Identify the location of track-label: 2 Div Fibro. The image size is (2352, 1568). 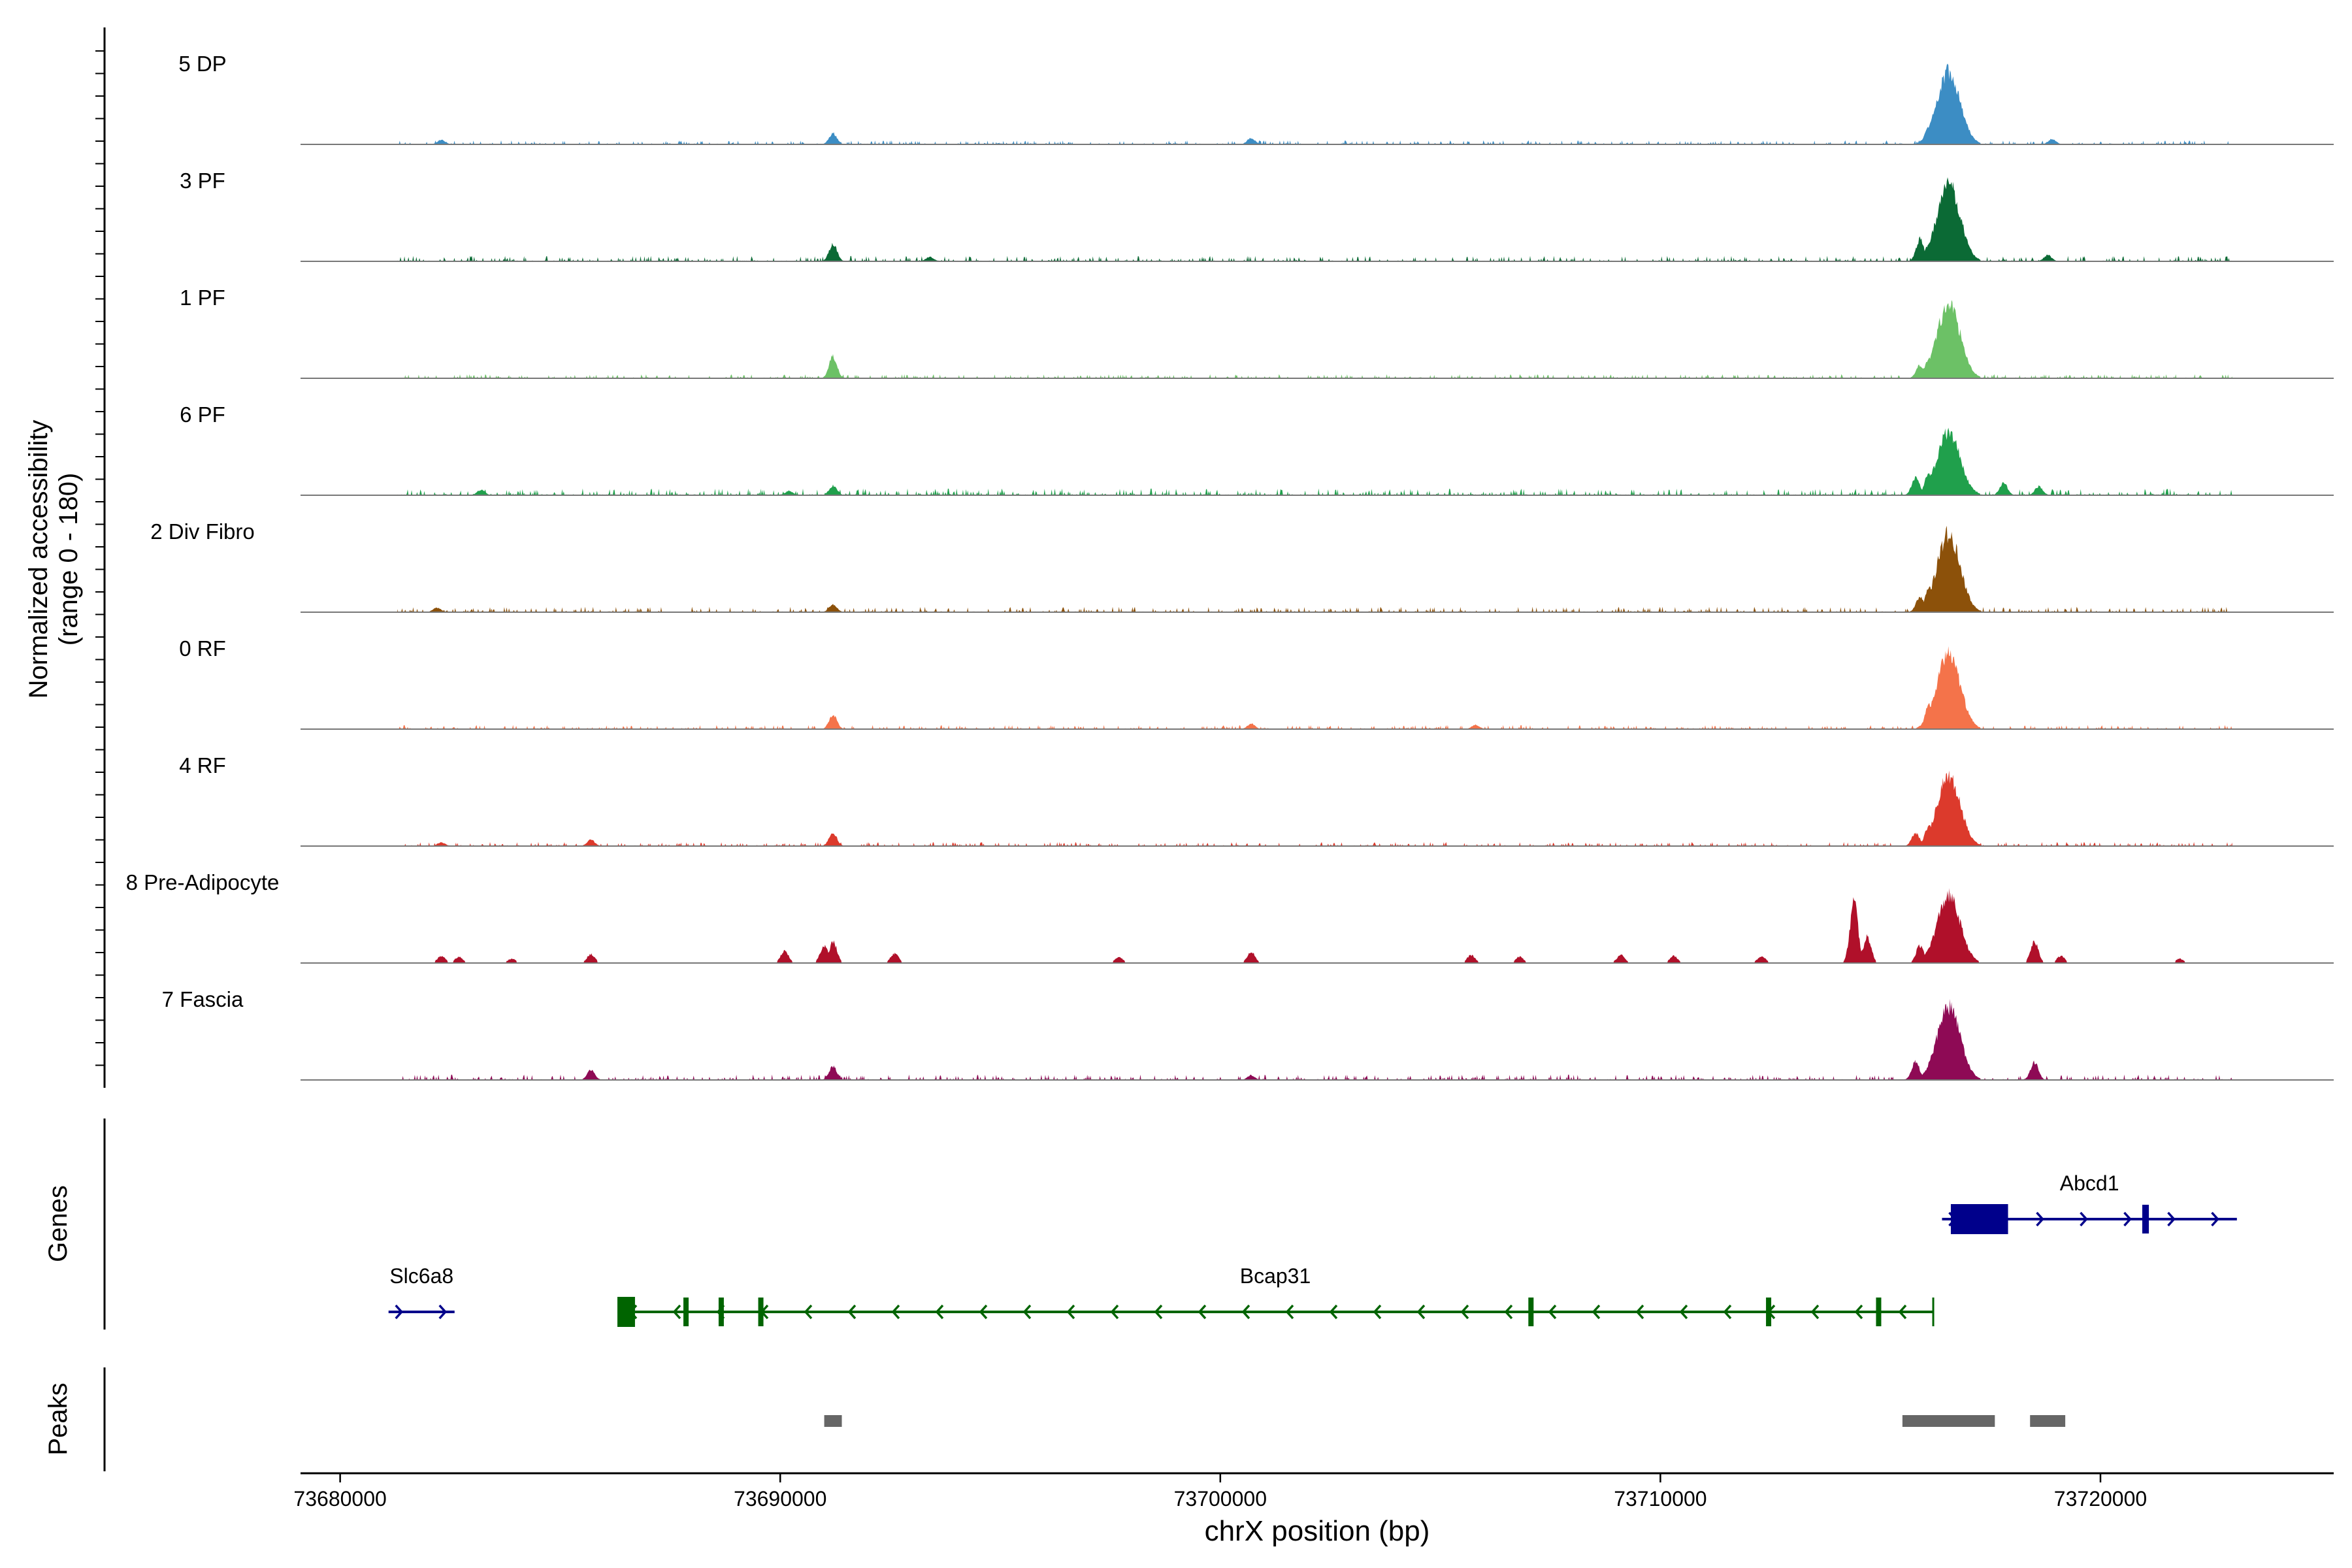
(202, 531).